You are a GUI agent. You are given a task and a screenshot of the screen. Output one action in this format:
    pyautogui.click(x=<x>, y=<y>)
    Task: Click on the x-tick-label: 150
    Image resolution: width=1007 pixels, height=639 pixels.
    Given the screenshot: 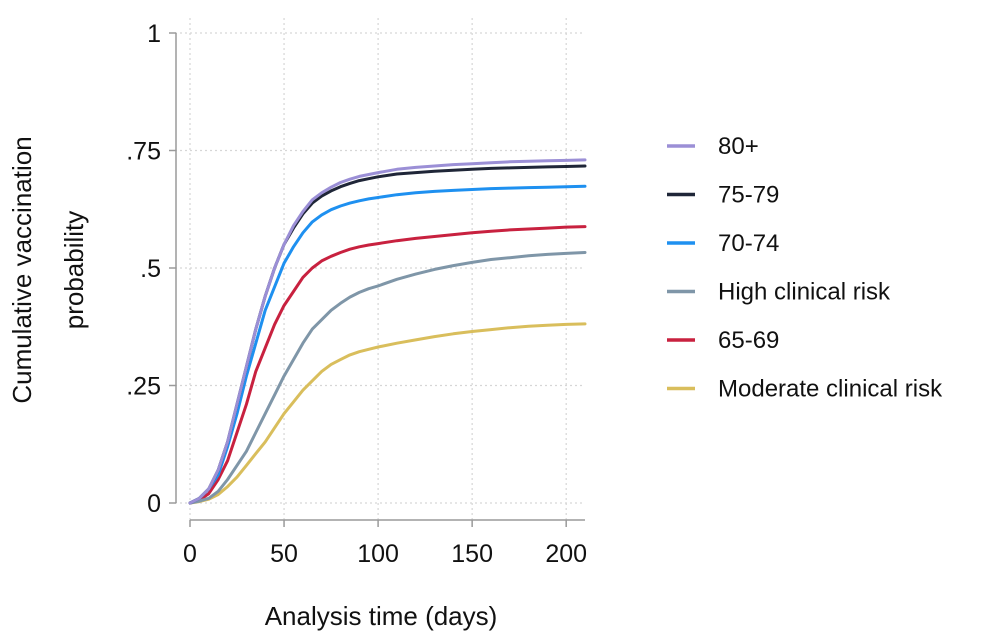 What is the action you would take?
    pyautogui.click(x=472, y=554)
    